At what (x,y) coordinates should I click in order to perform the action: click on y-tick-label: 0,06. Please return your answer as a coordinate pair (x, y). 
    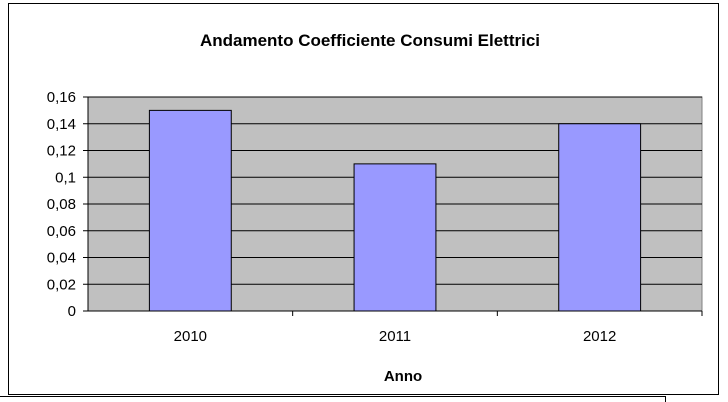
    Looking at the image, I should click on (61, 231).